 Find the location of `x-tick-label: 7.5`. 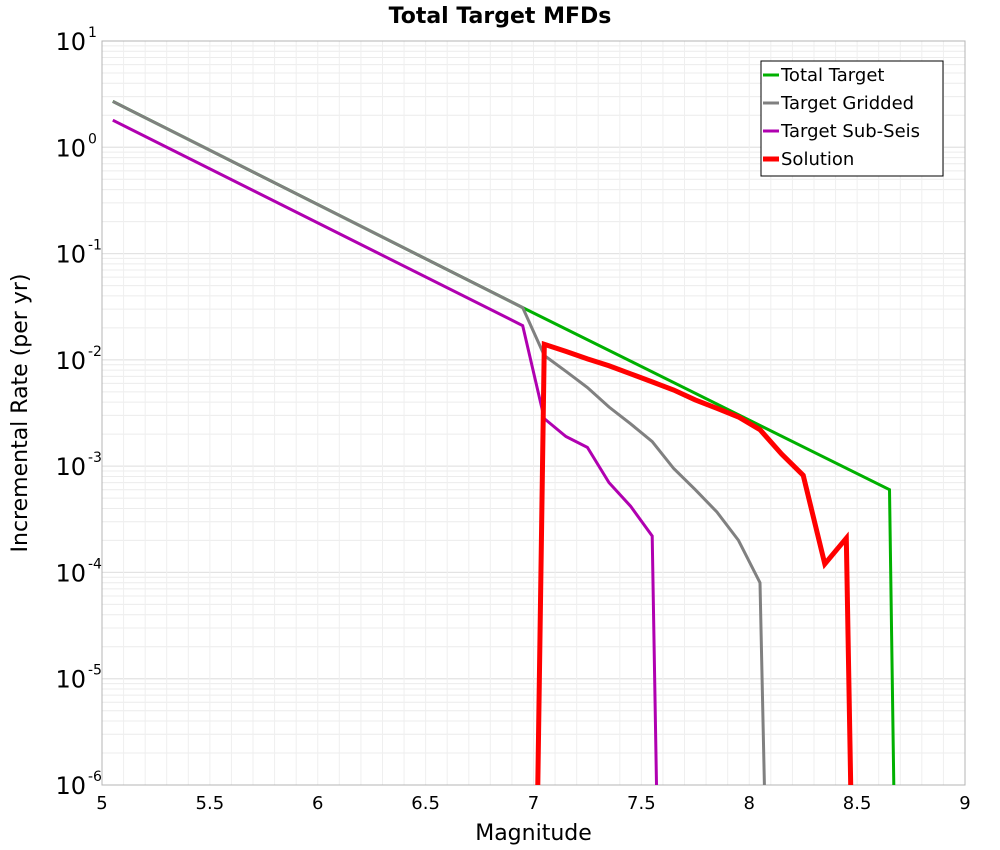

x-tick-label: 7.5 is located at coordinates (641, 803).